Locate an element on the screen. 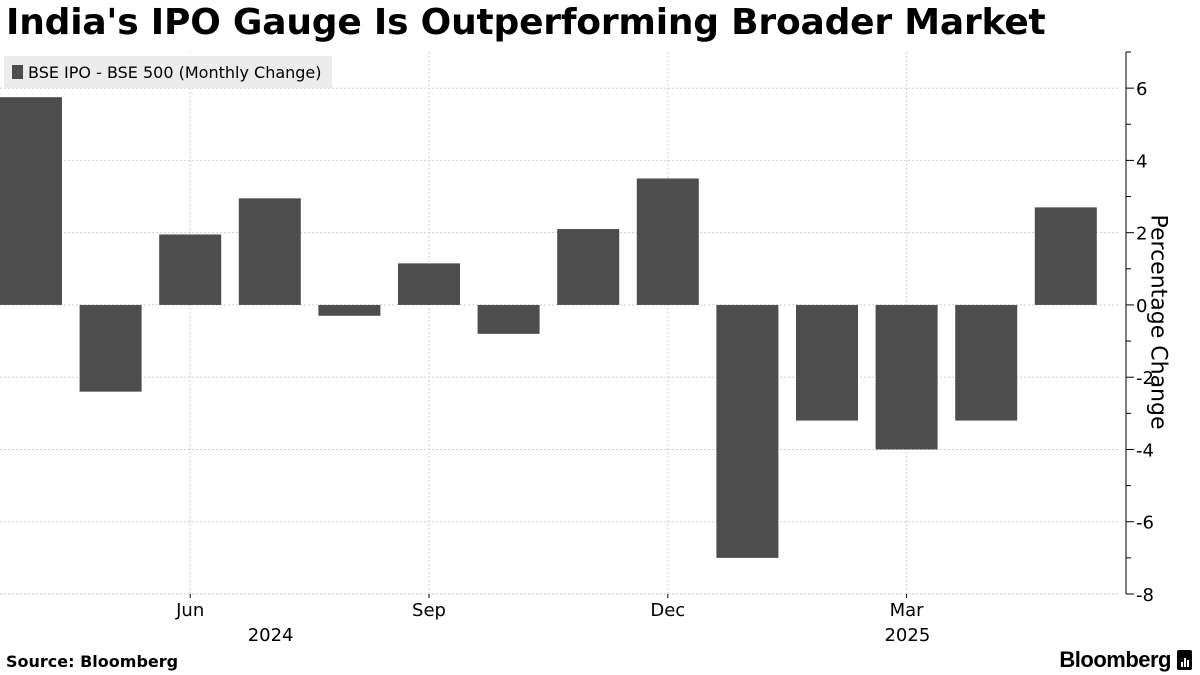 This screenshot has width=1200, height=675. bar-chart-icon is located at coordinates (1184, 660).